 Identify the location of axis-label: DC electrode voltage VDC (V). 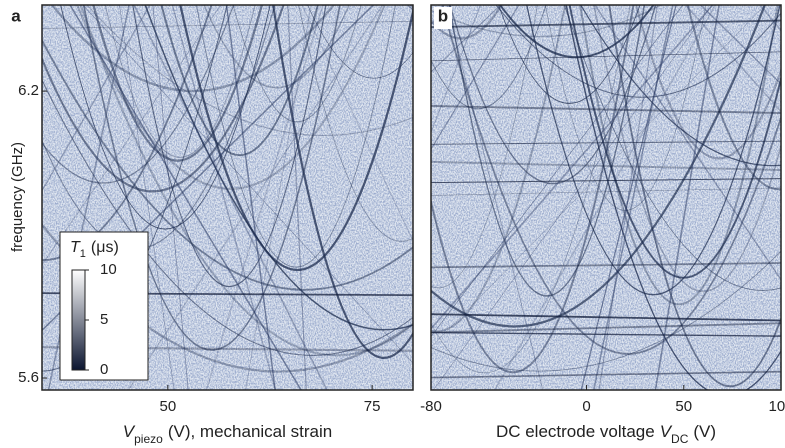
(606, 434).